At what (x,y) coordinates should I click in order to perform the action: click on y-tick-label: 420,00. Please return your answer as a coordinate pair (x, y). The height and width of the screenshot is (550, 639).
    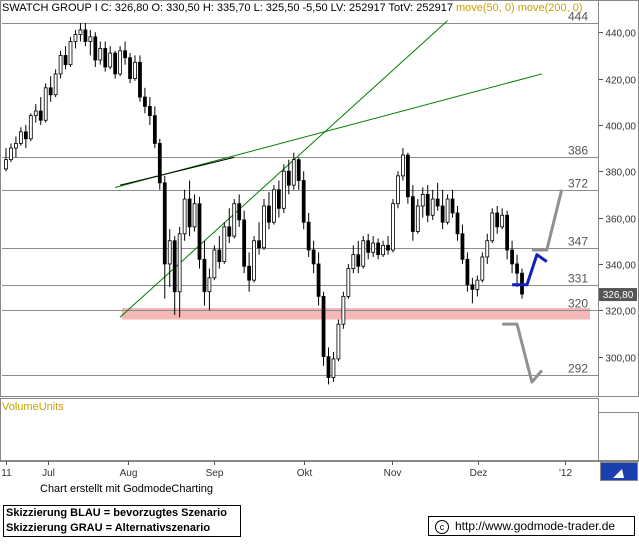
    Looking at the image, I should click on (620, 81).